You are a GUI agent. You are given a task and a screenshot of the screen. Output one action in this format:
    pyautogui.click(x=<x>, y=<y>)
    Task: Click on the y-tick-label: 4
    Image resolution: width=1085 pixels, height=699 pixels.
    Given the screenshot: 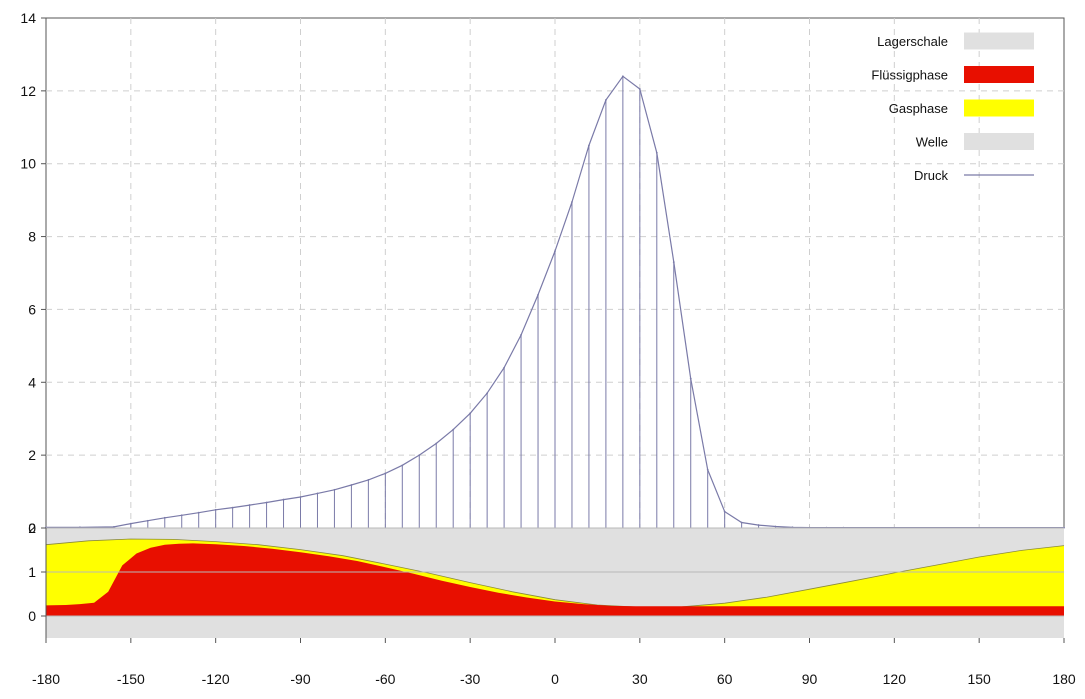 What is the action you would take?
    pyautogui.click(x=32, y=382)
    